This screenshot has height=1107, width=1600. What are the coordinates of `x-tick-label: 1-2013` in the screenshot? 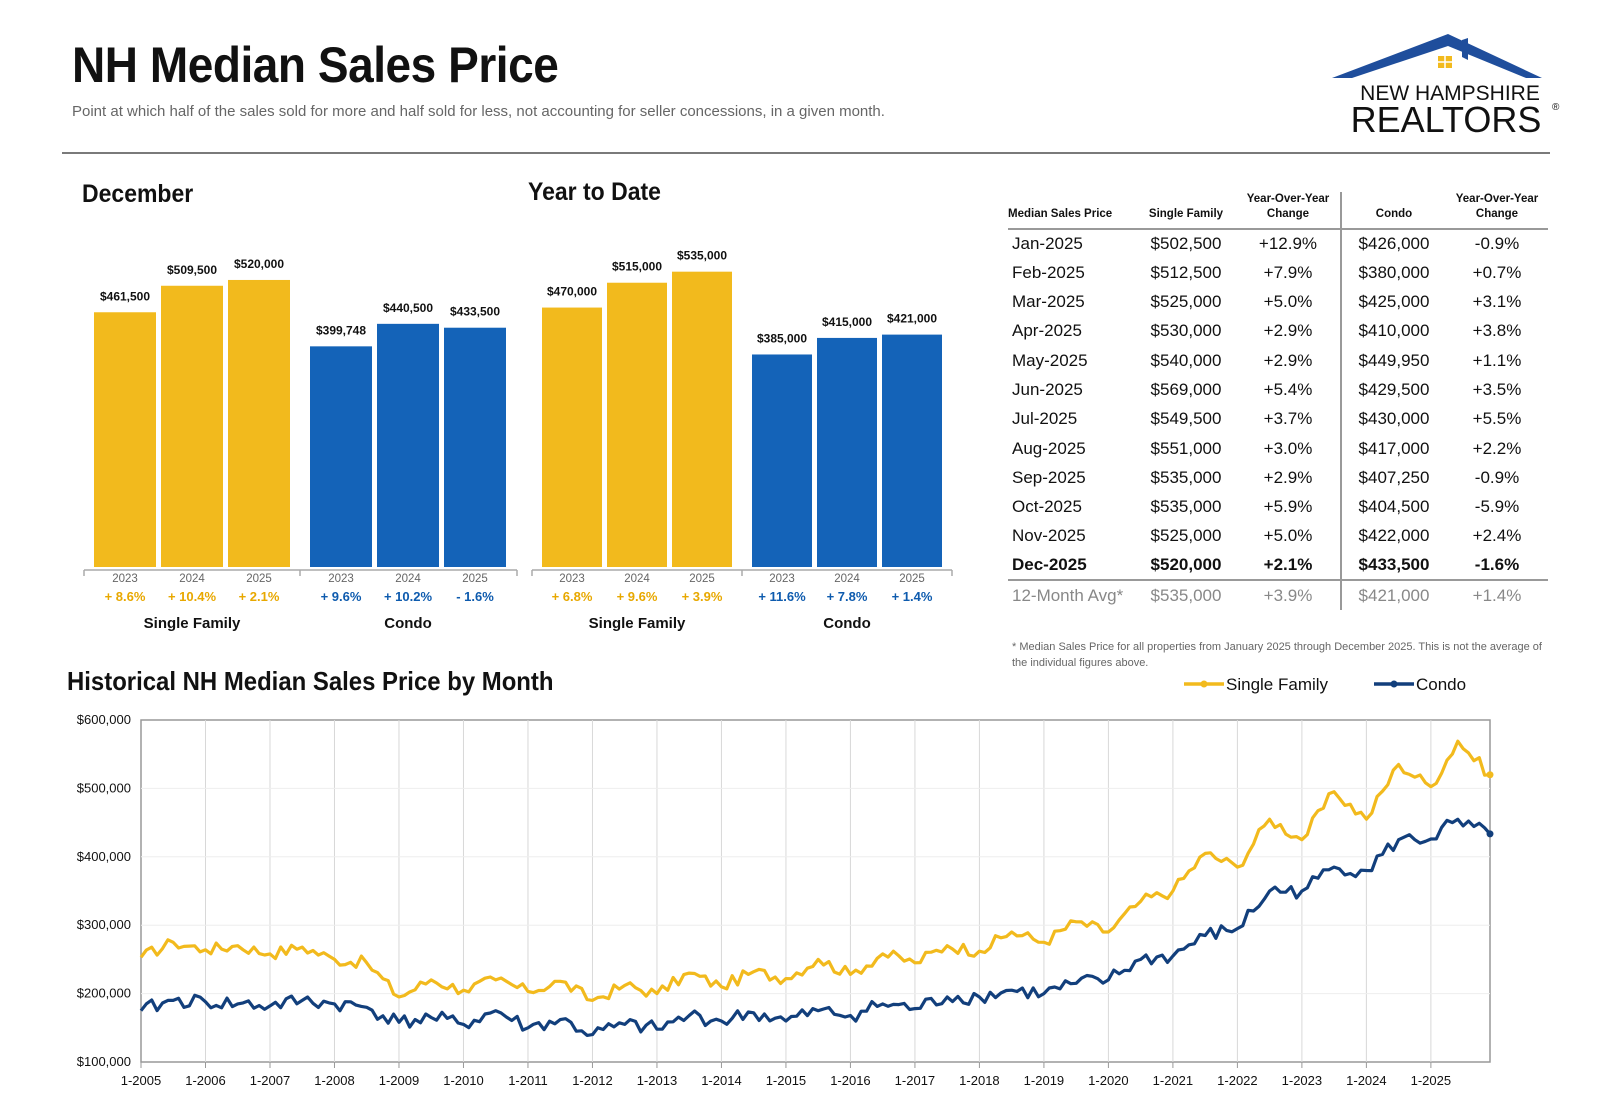 It's located at (657, 1080).